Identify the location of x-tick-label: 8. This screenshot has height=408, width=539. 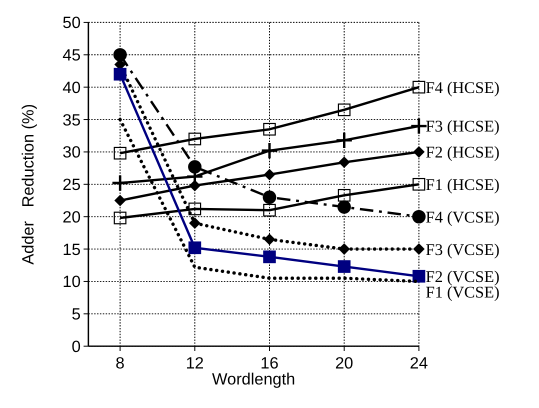
(120, 363).